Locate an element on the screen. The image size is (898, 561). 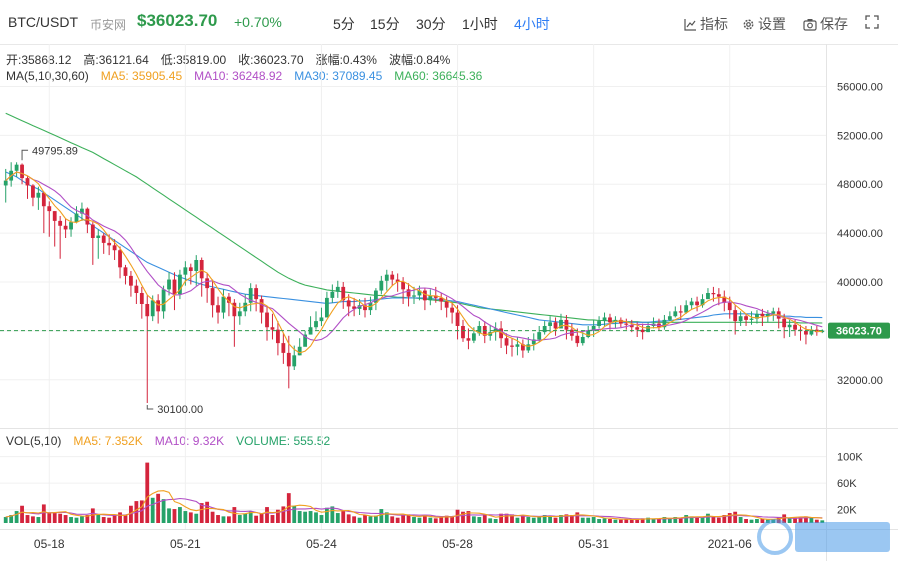
volume-axis: 100K 60K 20K is located at coordinates (850, 484).